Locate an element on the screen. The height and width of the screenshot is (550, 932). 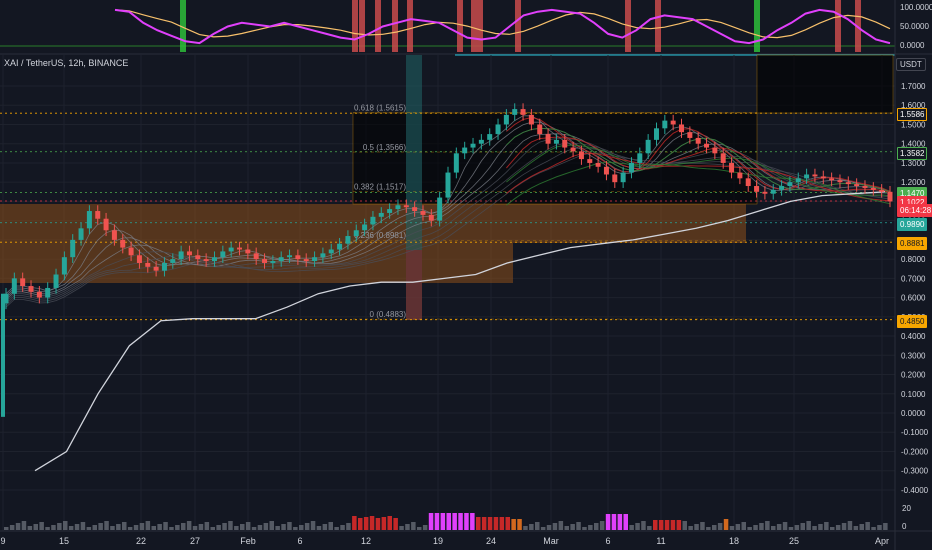
oscillator-main-line is located at coordinates (502, 26).